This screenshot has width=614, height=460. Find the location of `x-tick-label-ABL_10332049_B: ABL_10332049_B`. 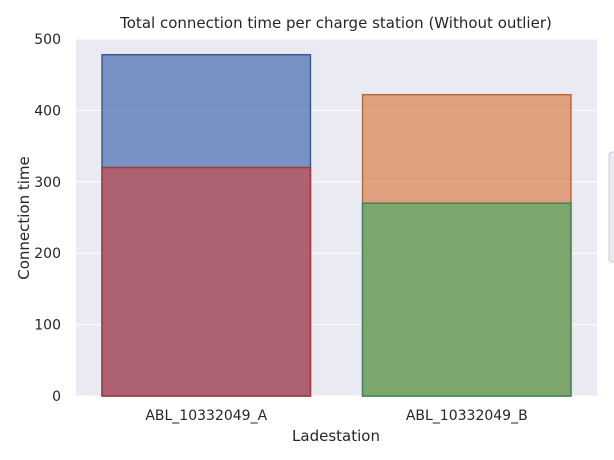

x-tick-label-ABL_10332049_B: ABL_10332049_B is located at coordinates (467, 416).